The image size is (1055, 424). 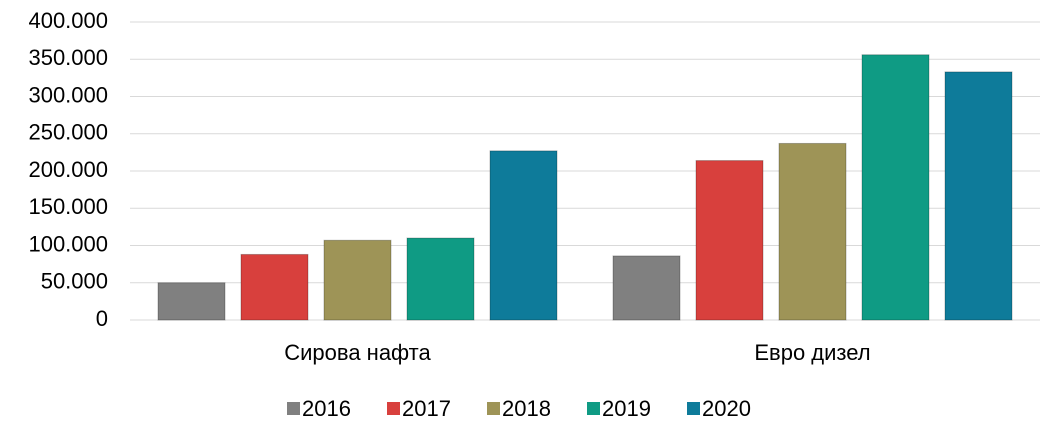 What do you see at coordinates (68, 94) in the screenshot?
I see `y-tick-label: 300.000` at bounding box center [68, 94].